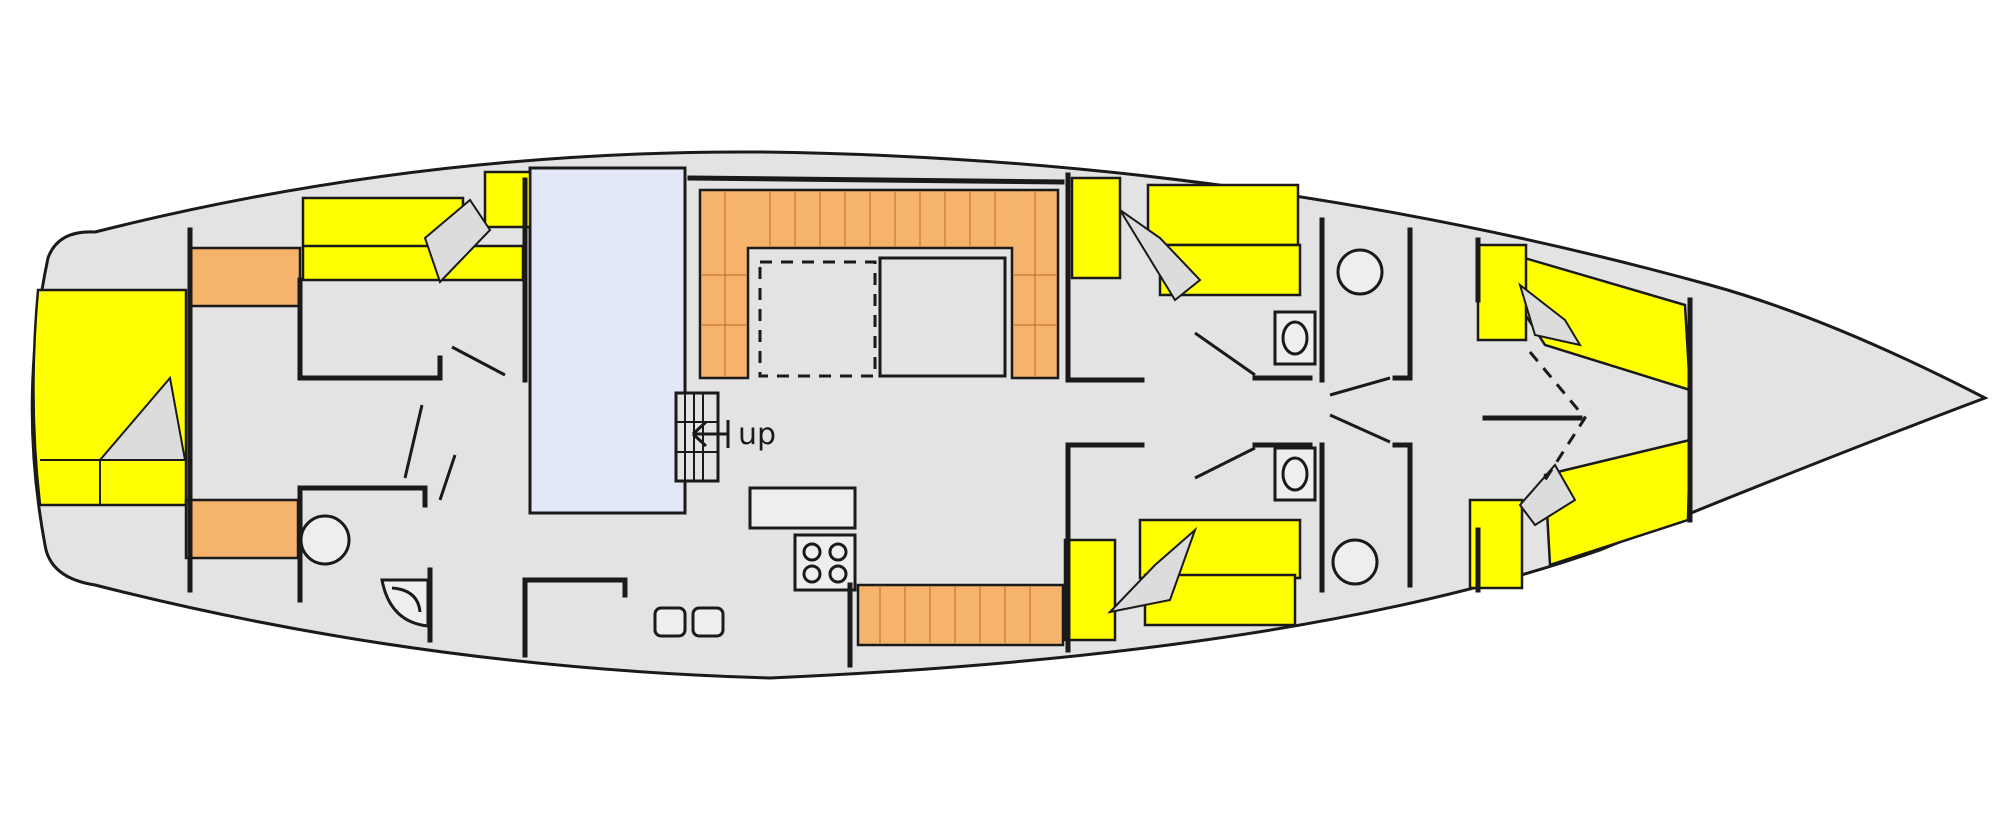 This screenshot has width=2000, height=833. I want to click on fwd-starboard-toilet-icon, so click(1355, 562).